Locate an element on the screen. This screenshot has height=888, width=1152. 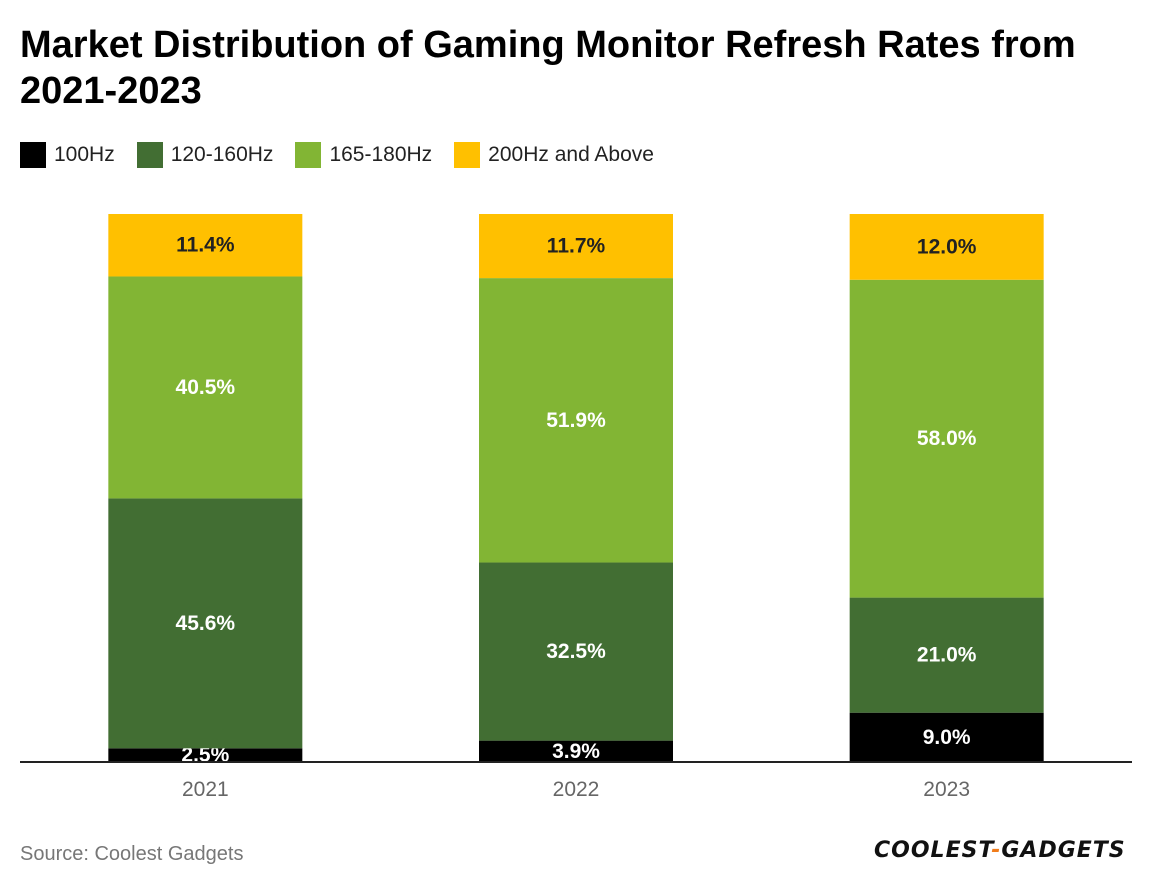
bar-segment-2023-200hz-and-above is located at coordinates (946, 247).